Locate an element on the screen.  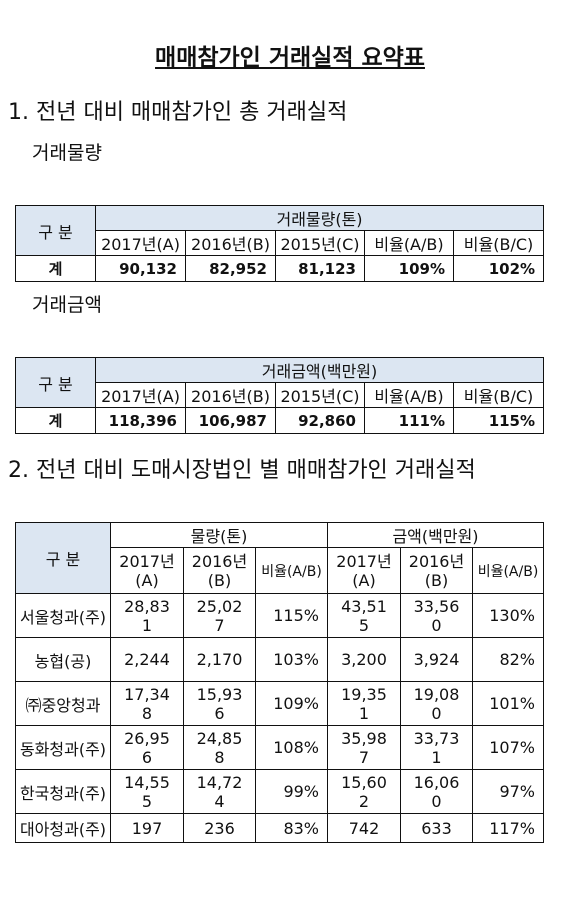
value-cell-text: 15,936 is located at coordinates (219, 703).